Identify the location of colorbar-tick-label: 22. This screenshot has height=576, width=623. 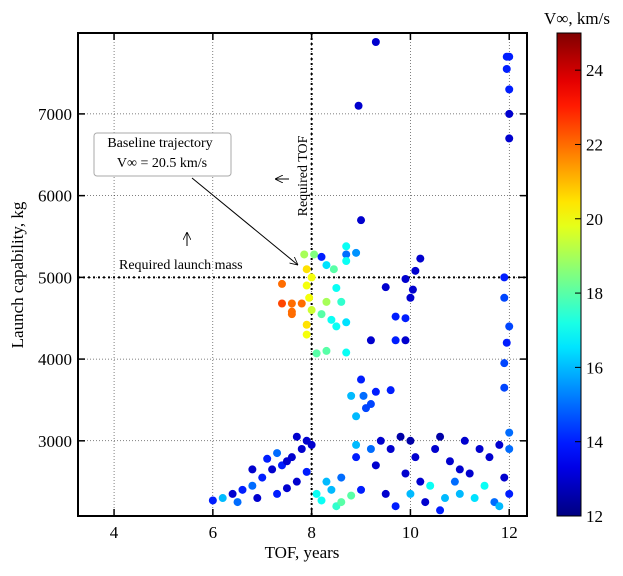
(594, 144).